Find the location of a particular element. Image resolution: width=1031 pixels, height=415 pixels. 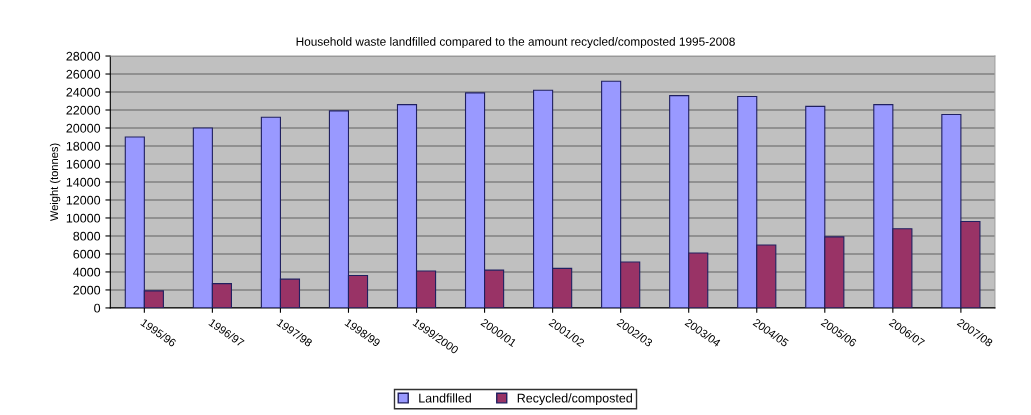

y-tick-label: 4000 is located at coordinates (87, 272).